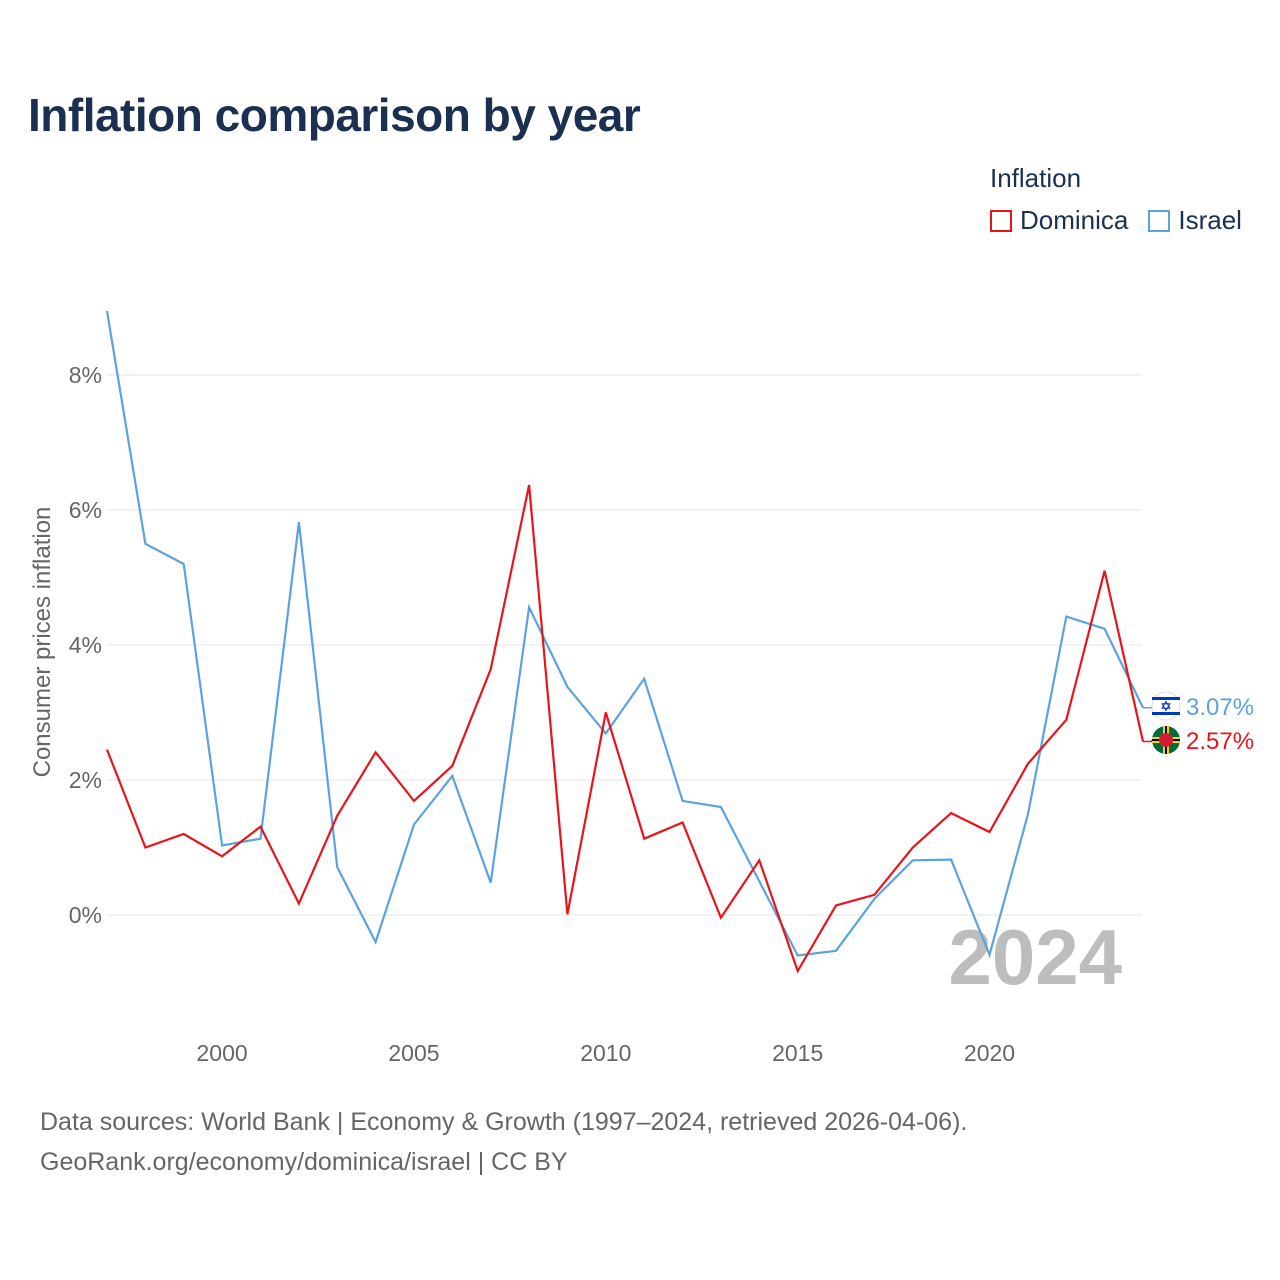  Describe the element at coordinates (1148, 707) in the screenshot. I see `end-connector-israel` at that location.